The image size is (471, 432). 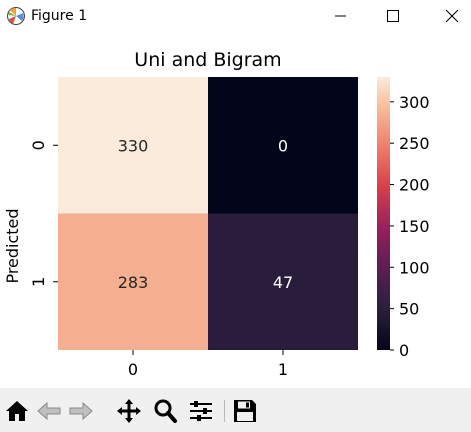 What do you see at coordinates (393, 16) in the screenshot?
I see `maximize-button` at bounding box center [393, 16].